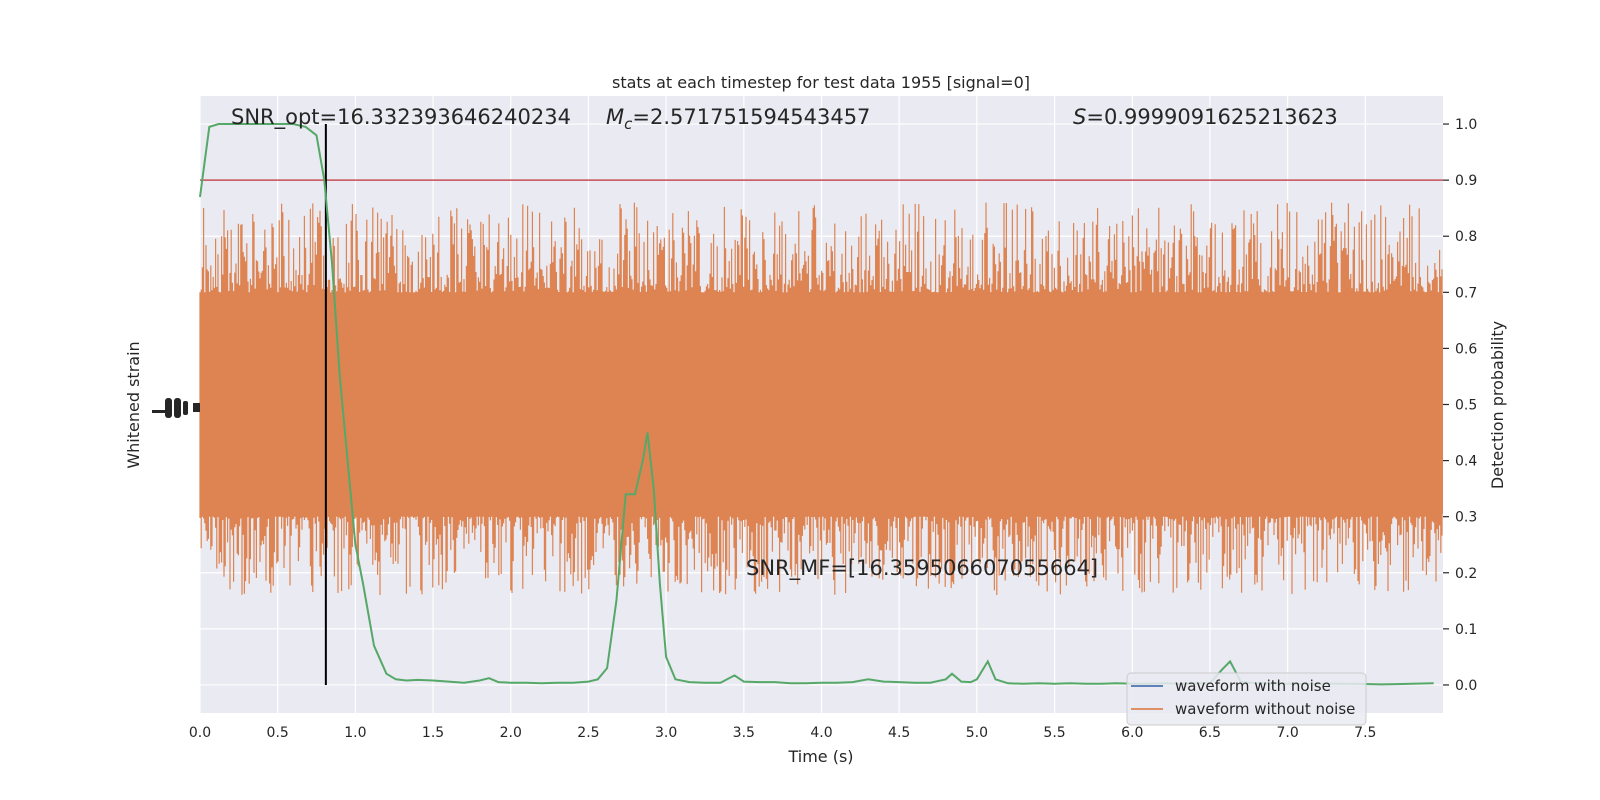  Describe the element at coordinates (666, 733) in the screenshot. I see `x-tick-label: 3.0` at that location.